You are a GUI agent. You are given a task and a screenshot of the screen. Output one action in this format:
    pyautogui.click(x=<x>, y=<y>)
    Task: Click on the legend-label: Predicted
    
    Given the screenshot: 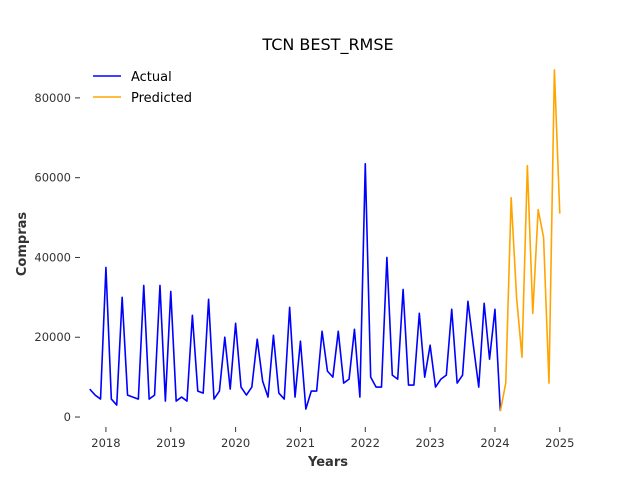 What is the action you would take?
    pyautogui.click(x=161, y=98)
    